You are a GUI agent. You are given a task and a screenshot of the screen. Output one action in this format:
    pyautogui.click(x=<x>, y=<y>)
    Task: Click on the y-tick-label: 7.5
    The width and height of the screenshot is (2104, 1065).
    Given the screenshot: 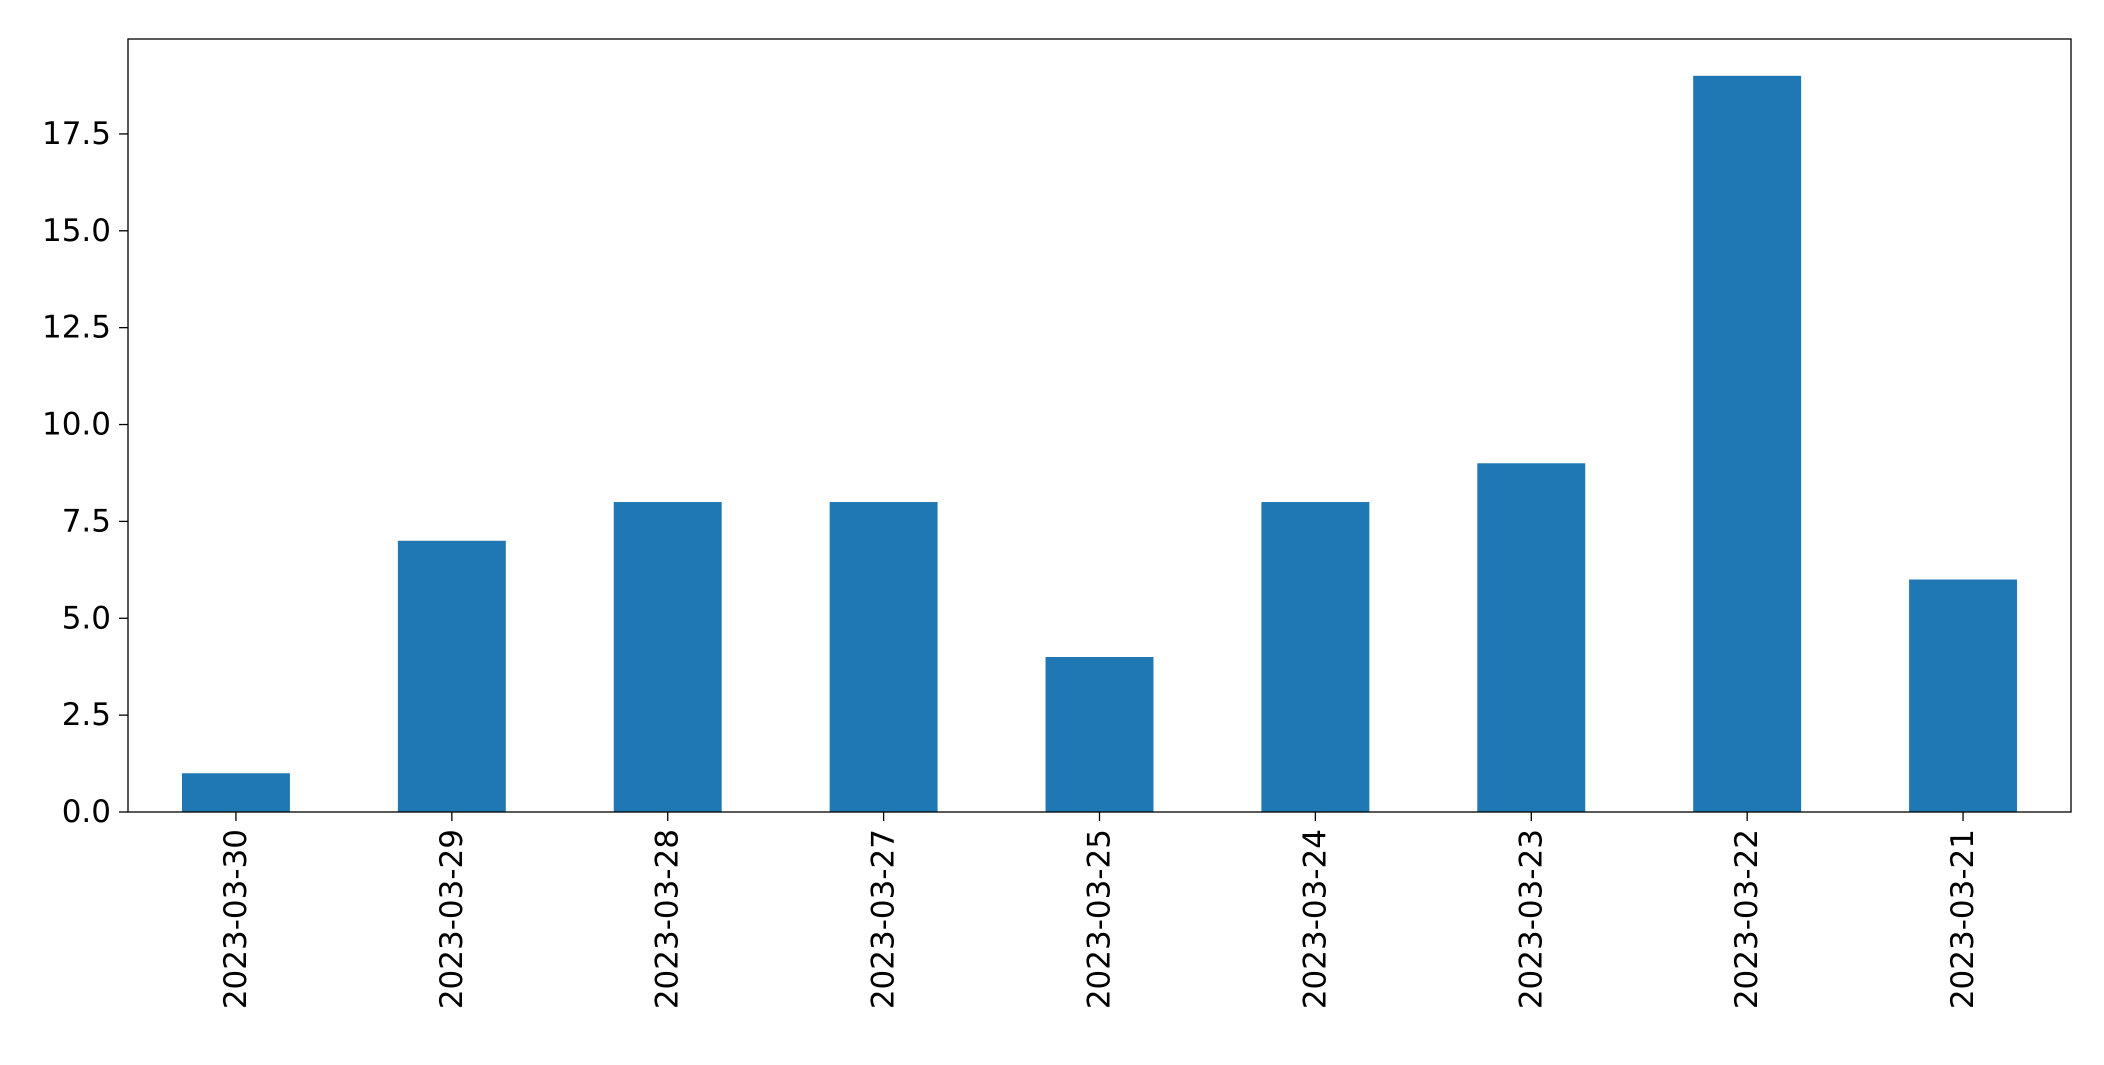 What is the action you would take?
    pyautogui.click(x=86, y=521)
    